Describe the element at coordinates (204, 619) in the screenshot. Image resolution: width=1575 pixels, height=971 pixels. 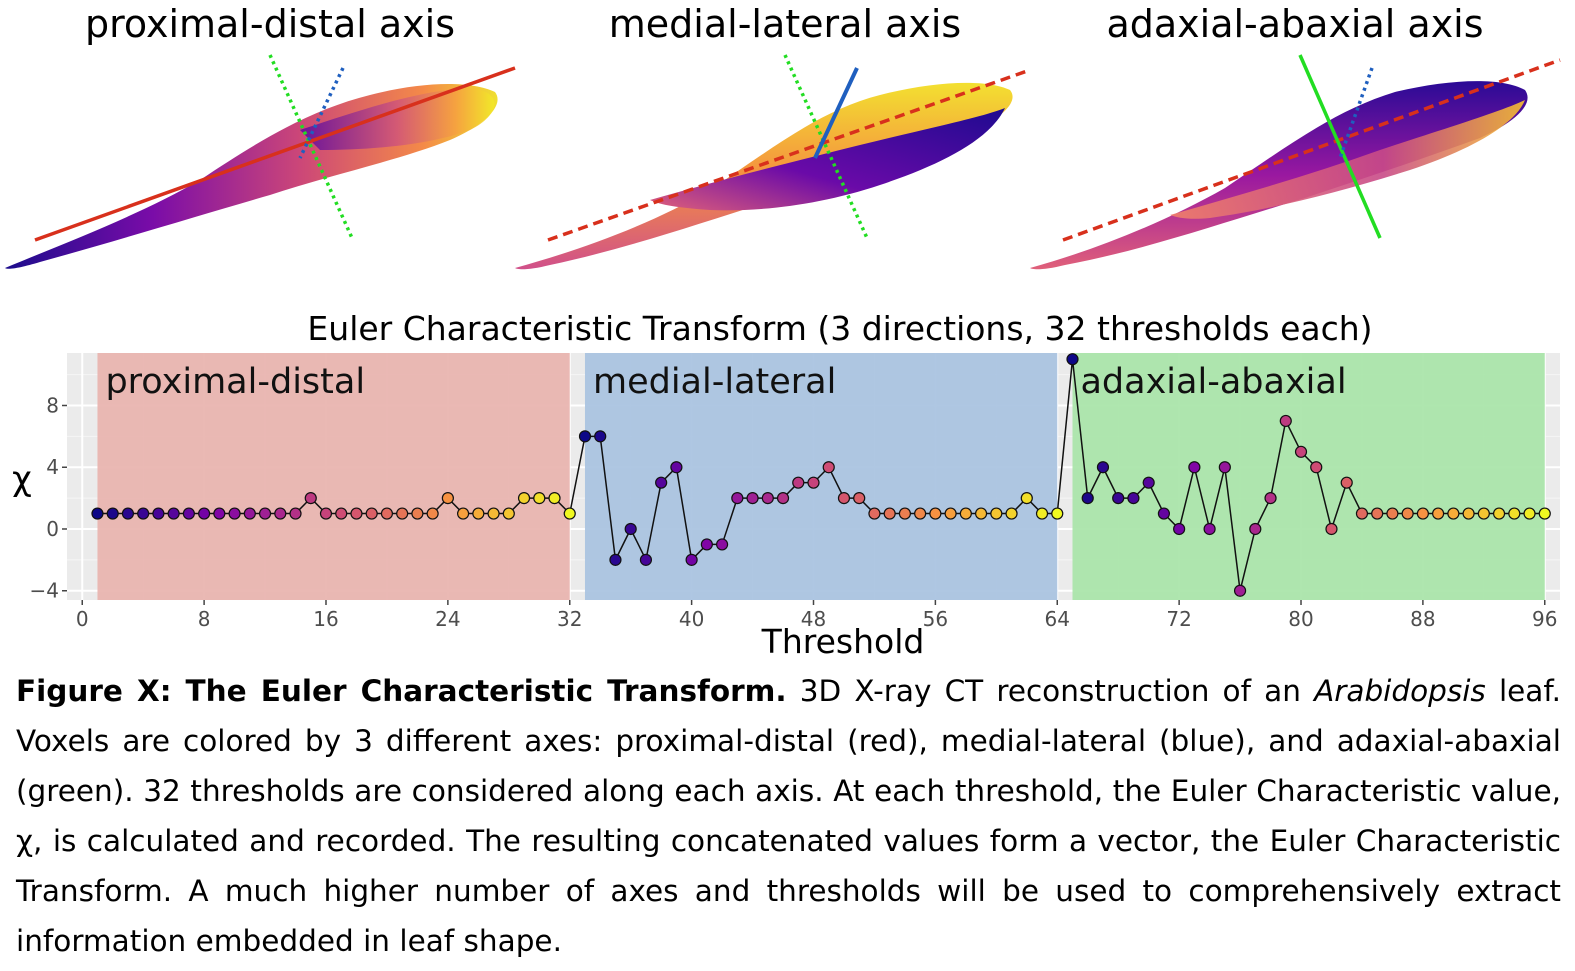
I see `x-tick-label: 8` at that location.